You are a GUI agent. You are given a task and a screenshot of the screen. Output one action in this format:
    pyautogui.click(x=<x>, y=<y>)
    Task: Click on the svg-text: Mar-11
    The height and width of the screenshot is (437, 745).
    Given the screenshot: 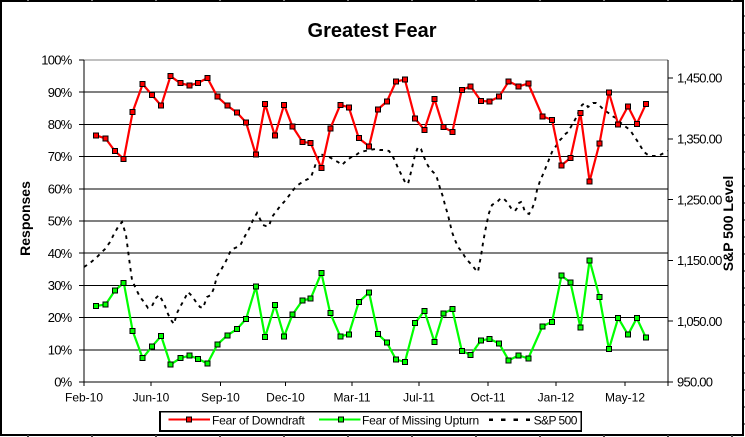 What is the action you would take?
    pyautogui.click(x=351, y=398)
    